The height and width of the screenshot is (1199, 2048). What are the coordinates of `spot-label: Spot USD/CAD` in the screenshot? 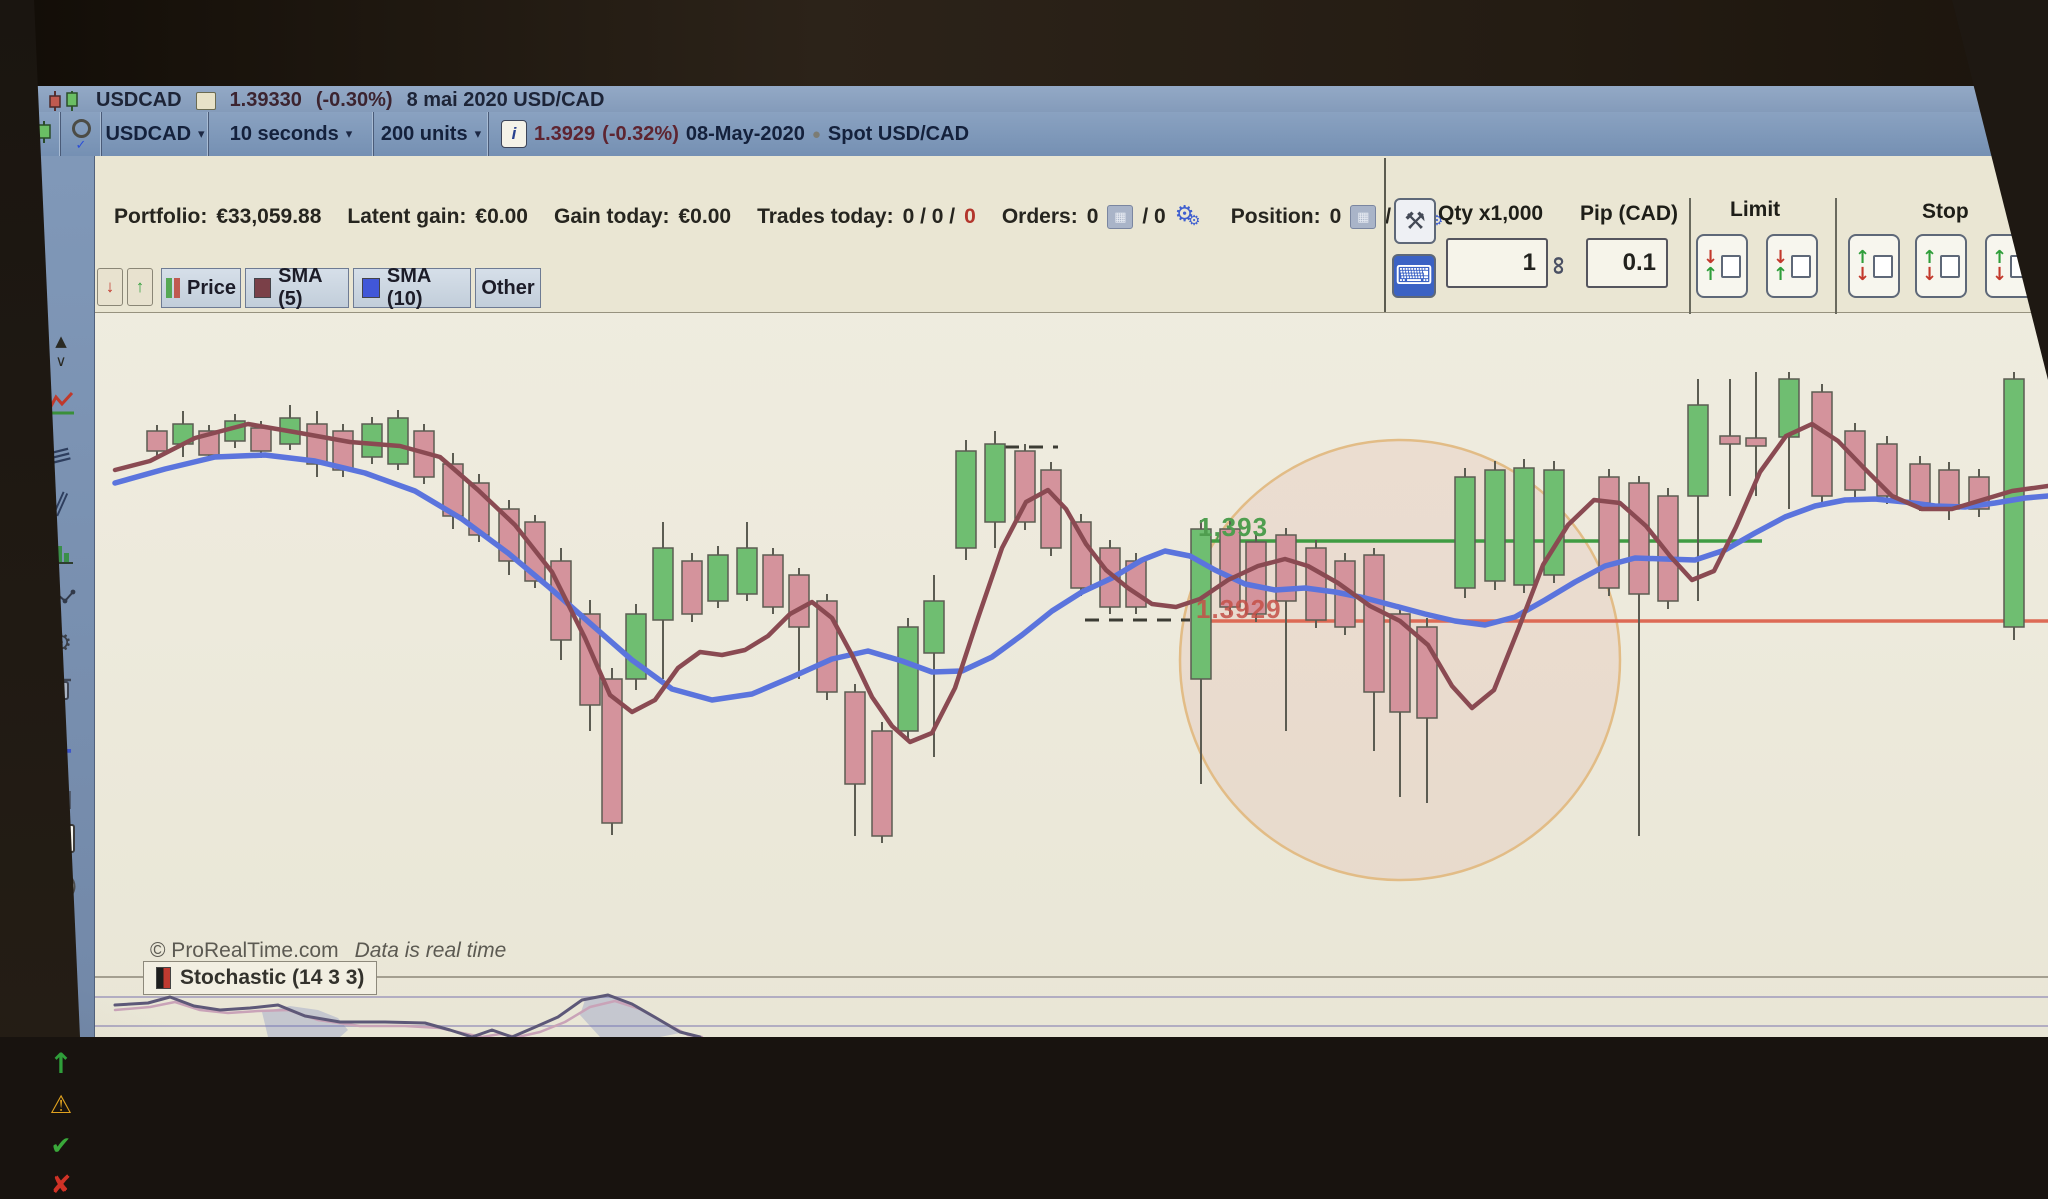 It's located at (898, 133).